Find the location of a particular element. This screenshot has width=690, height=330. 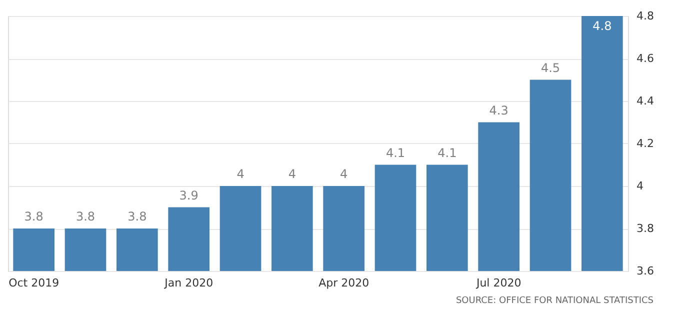

x-tick-label: Oct 2019 is located at coordinates (34, 283).